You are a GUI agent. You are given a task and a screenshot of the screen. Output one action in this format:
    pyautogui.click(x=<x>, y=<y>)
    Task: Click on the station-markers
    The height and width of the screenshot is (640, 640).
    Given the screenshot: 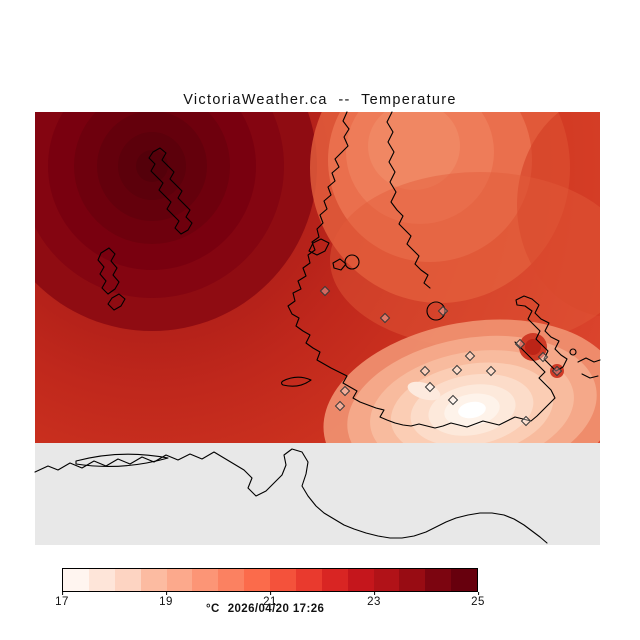 What is the action you would take?
    pyautogui.click(x=441, y=356)
    